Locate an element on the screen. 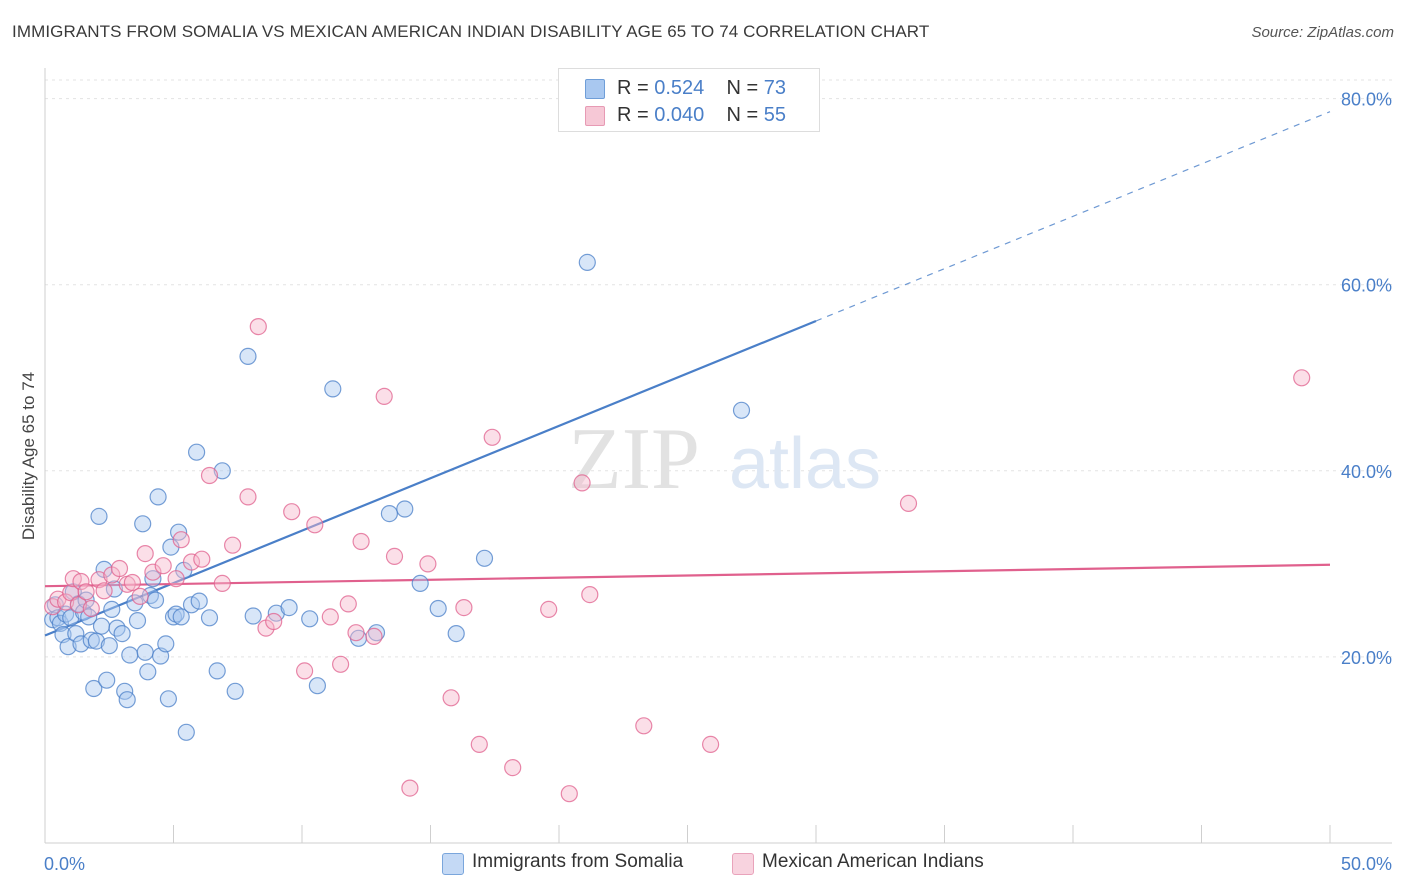  legend-swatch-somalia is located at coordinates (595, 89).